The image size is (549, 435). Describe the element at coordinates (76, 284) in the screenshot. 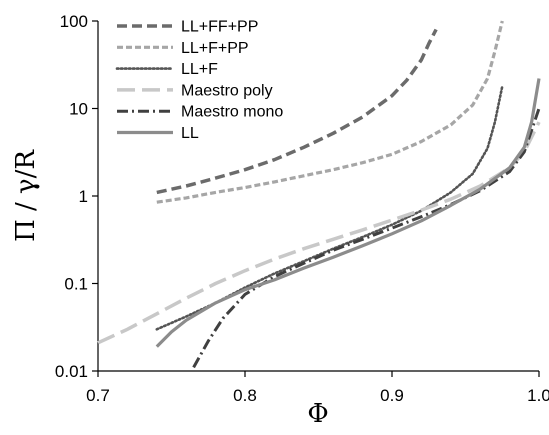

I see `y-tick-label: 0.1` at that location.